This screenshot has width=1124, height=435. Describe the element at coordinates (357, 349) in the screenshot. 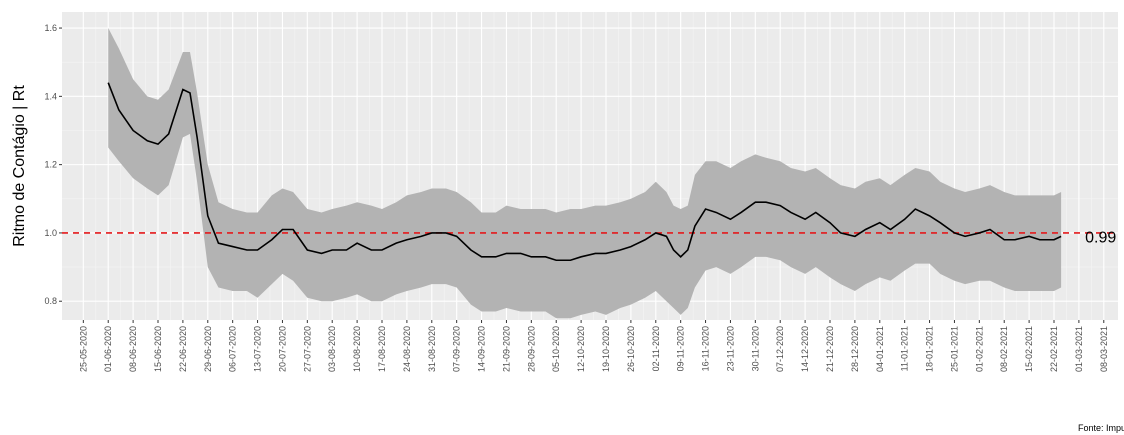

I see `x-tick-label: 10-08-2020` at that location.